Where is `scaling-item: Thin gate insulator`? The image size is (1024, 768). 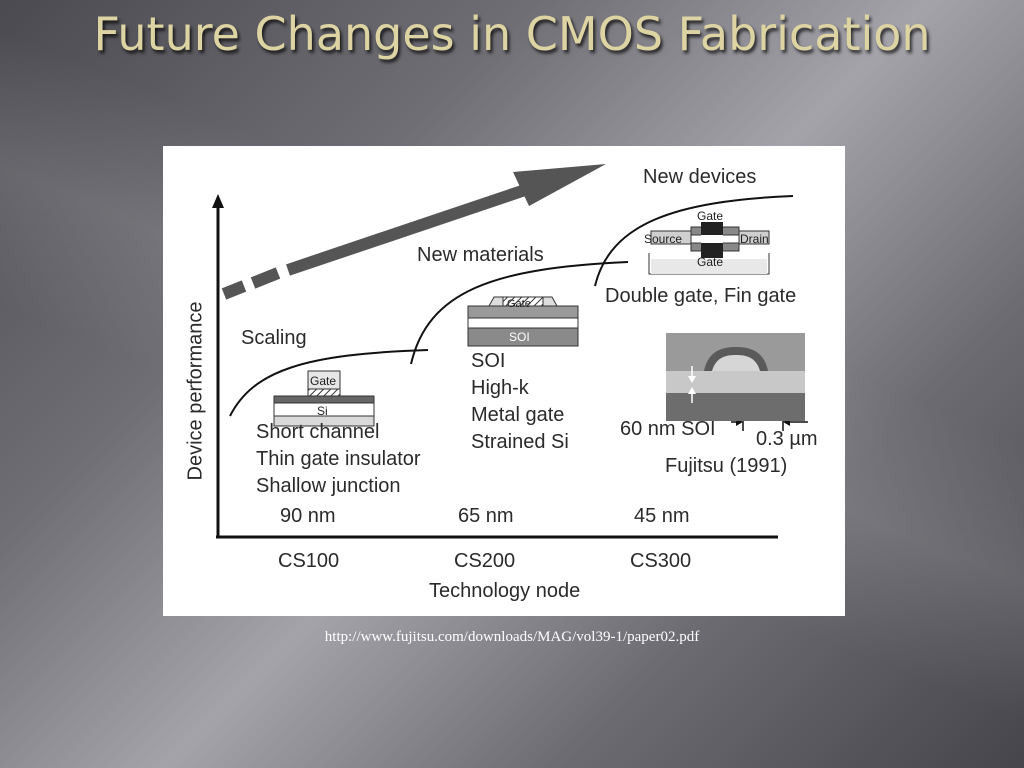
scaling-item: Thin gate insulator is located at coordinates (338, 459).